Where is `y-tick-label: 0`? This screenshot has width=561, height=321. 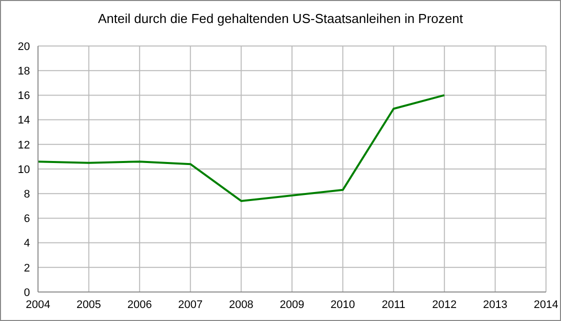
y-tick-label: 0 is located at coordinates (27, 292).